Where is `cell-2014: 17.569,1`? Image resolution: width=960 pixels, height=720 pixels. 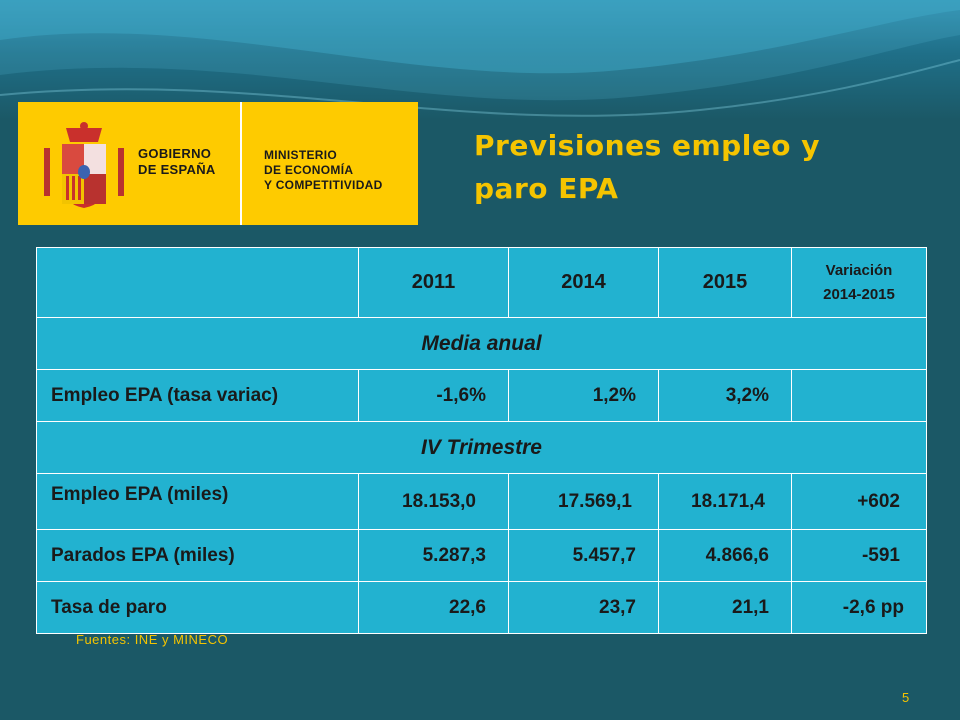
cell-2014: 17.569,1 is located at coordinates (583, 501).